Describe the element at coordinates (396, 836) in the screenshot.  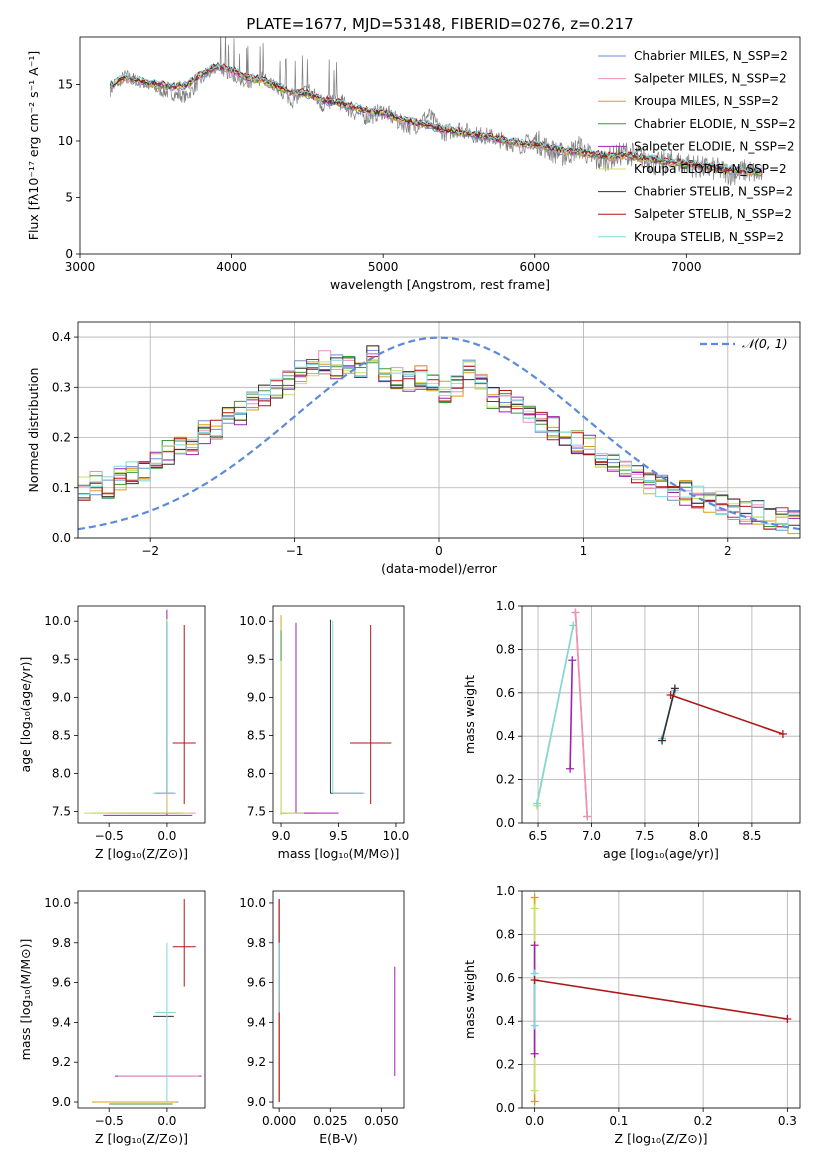
I see `x-tick-label: 10.0` at that location.